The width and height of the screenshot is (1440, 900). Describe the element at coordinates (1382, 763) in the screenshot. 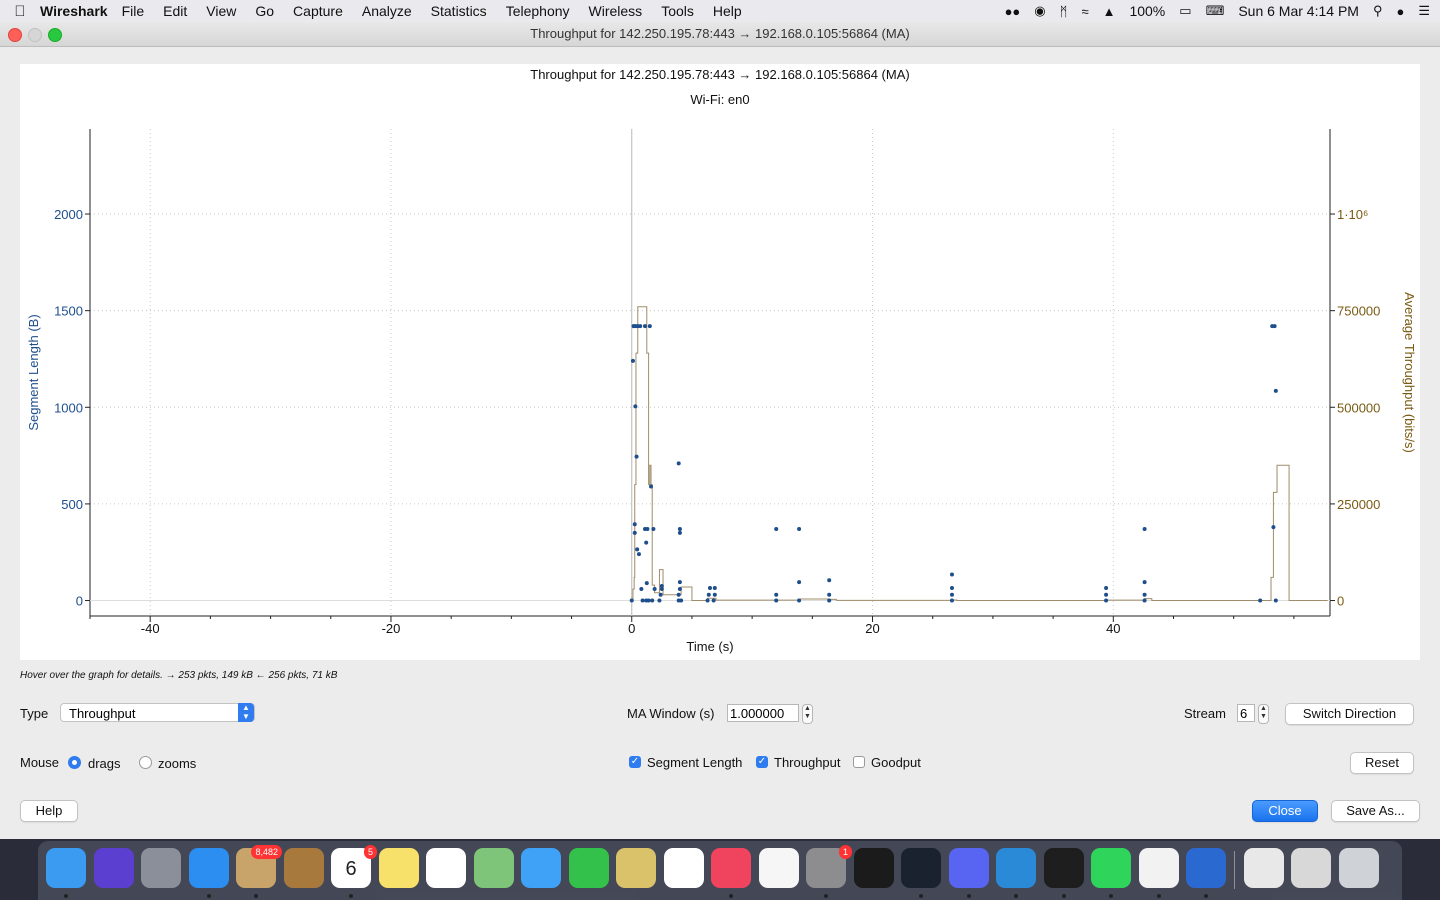

I see `reset-button: Reset` at that location.